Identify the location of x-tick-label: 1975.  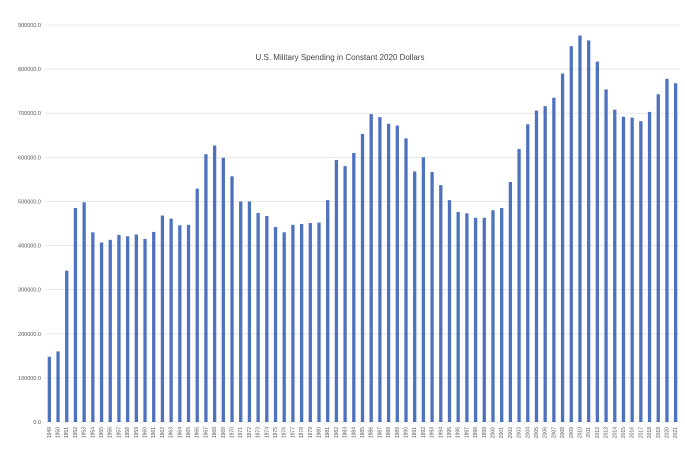
(276, 432).